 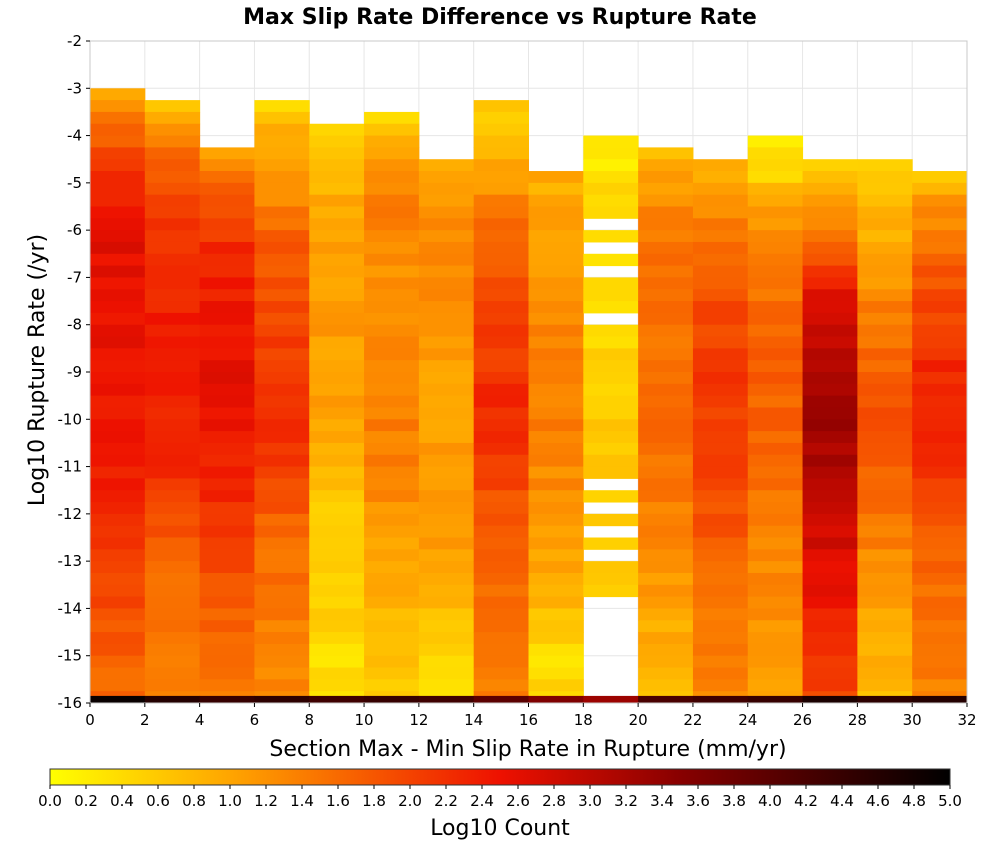 What do you see at coordinates (37, 370) in the screenshot?
I see `y-axis-label: Log10 Rupture Rate (/yr)` at bounding box center [37, 370].